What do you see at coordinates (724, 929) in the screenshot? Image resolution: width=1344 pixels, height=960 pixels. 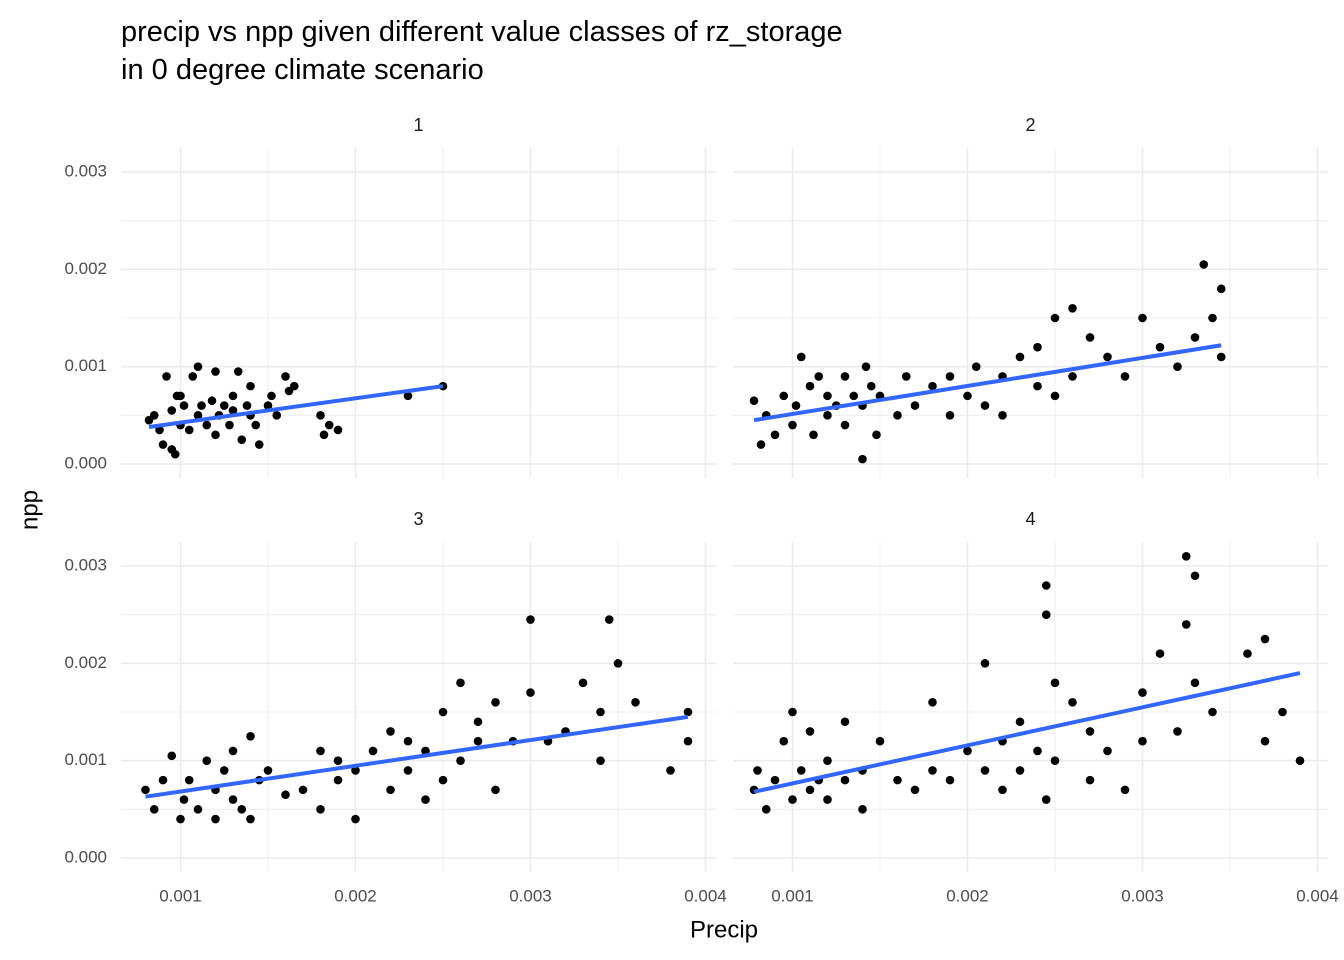 I see `x-axis-title: Precip` at bounding box center [724, 929].